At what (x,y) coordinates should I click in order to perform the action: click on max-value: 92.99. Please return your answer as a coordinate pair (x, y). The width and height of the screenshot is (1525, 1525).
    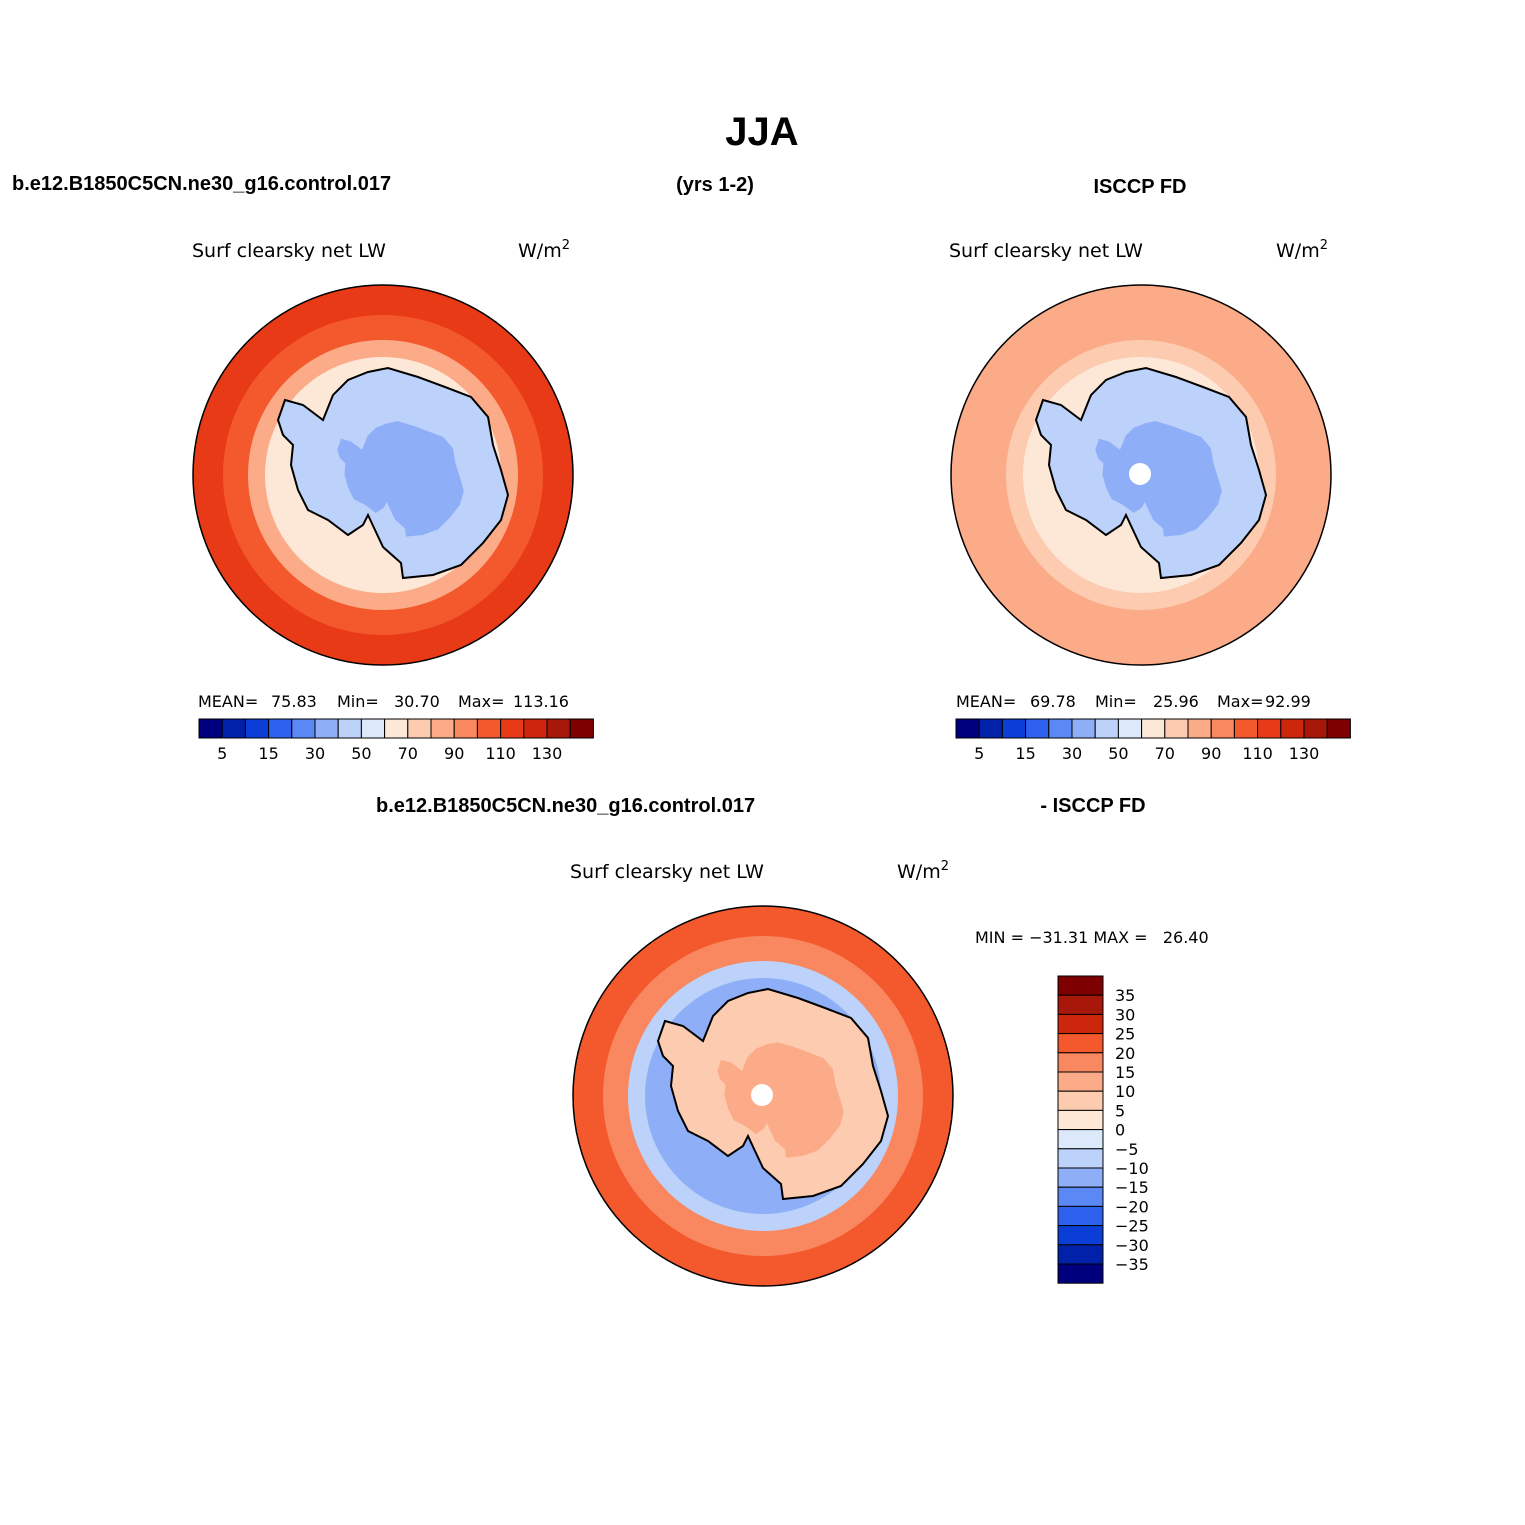
    Looking at the image, I should click on (1288, 701).